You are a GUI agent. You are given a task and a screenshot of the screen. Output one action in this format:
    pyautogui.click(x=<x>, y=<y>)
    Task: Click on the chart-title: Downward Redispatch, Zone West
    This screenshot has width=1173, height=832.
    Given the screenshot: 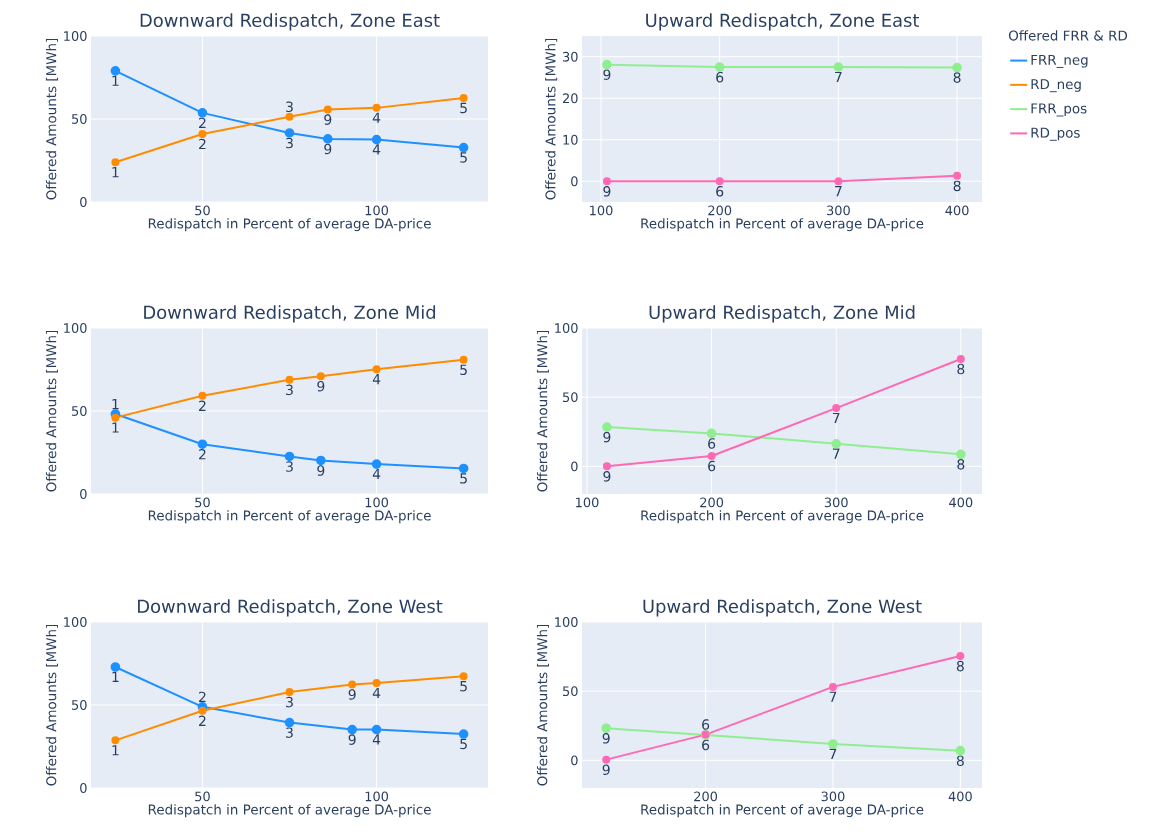 What is the action you would take?
    pyautogui.click(x=290, y=608)
    